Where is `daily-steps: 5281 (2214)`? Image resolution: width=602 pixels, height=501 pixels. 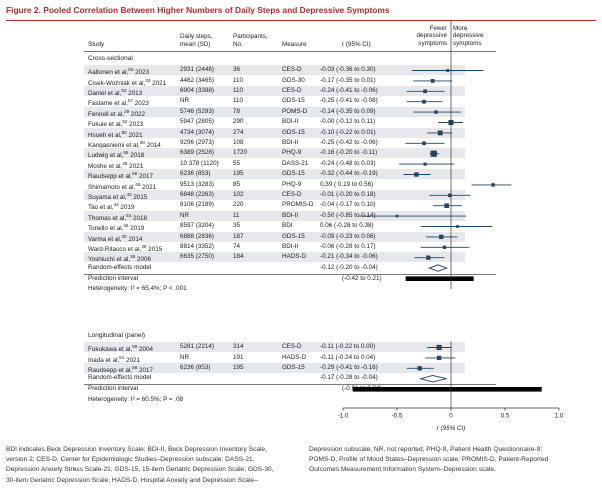 daily-steps: 5281 (2214) is located at coordinates (197, 347).